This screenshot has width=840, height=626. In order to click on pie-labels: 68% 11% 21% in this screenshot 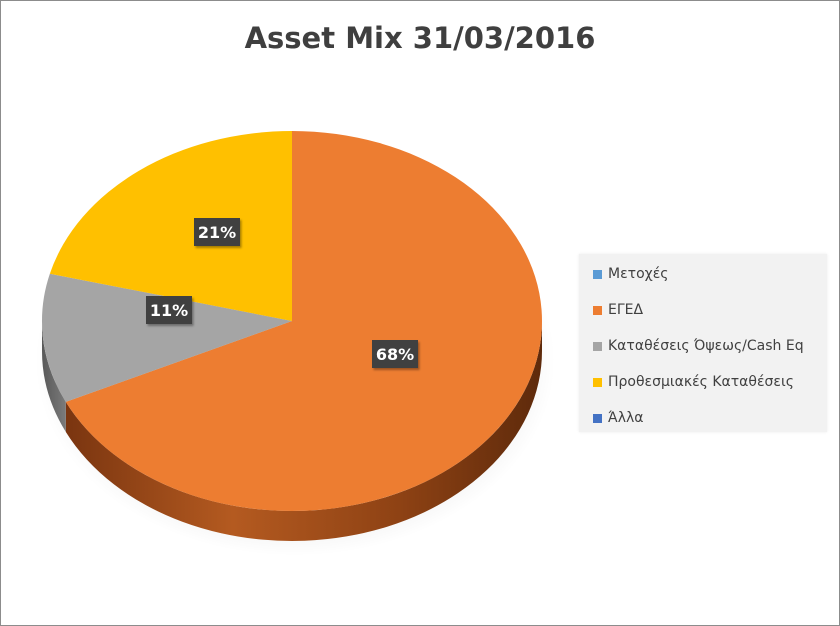, I will do `click(282, 293)`.